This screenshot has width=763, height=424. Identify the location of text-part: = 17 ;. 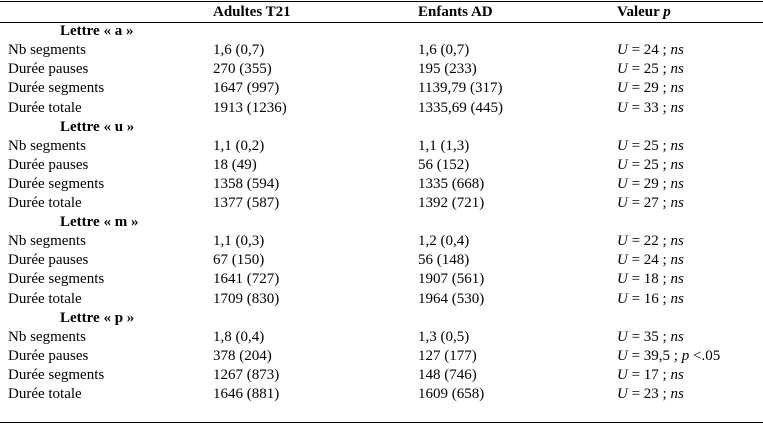
(649, 374).